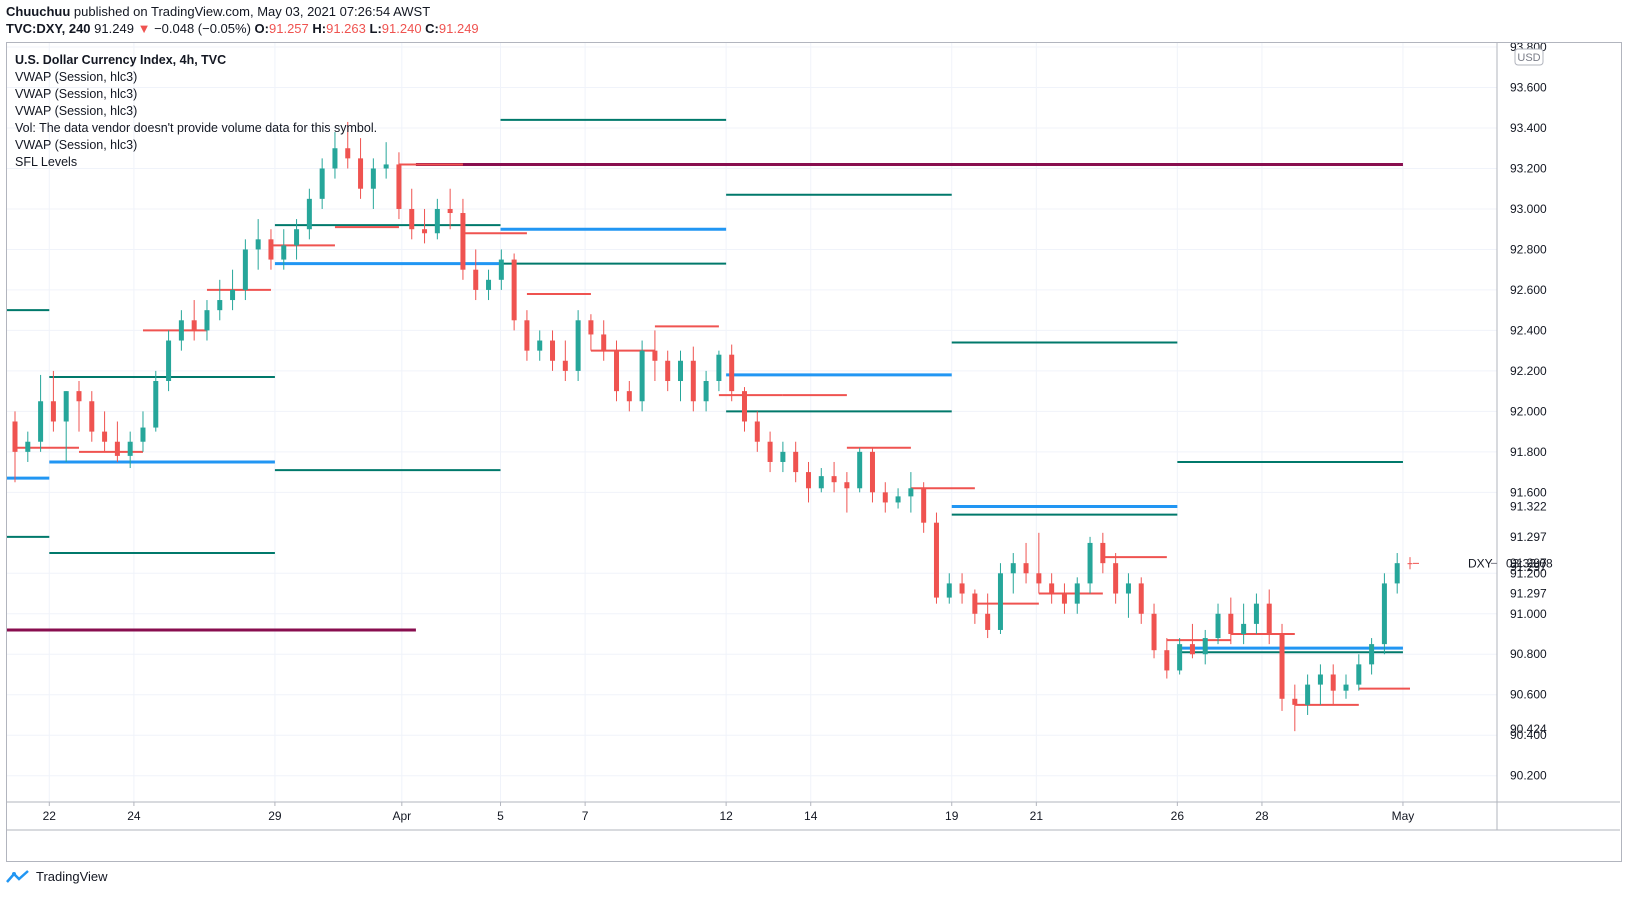 This screenshot has height=897, width=1627. What do you see at coordinates (1529, 57) in the screenshot?
I see `currency-badge` at bounding box center [1529, 57].